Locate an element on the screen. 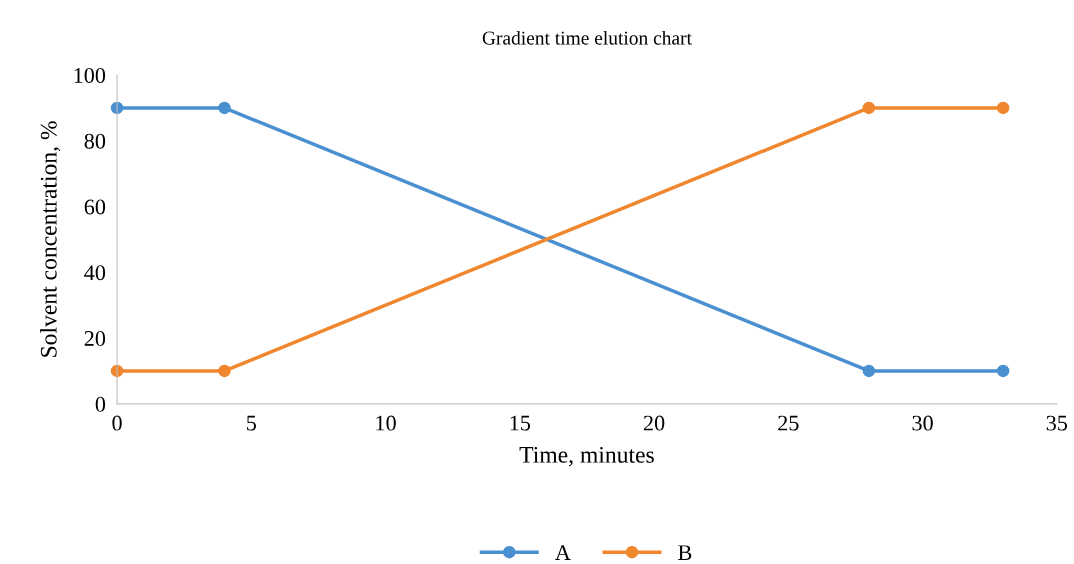  x-tick-label: 25 is located at coordinates (788, 423).